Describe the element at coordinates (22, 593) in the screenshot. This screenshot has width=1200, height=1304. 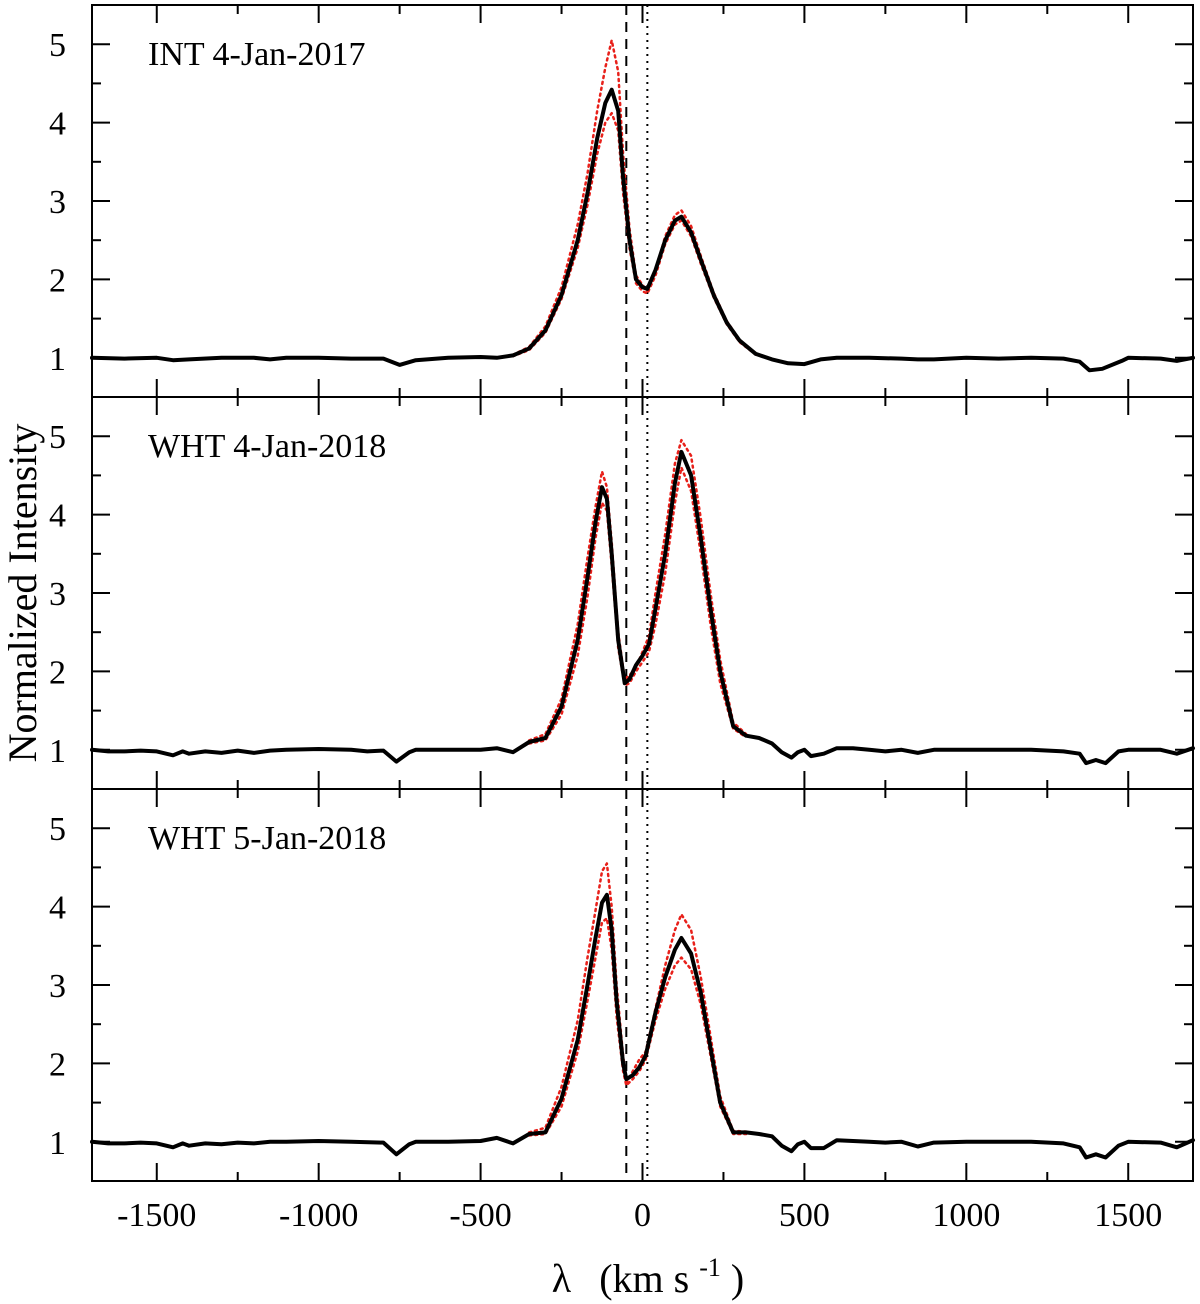
I see `y-axis-title: Normalized Intensity` at that location.